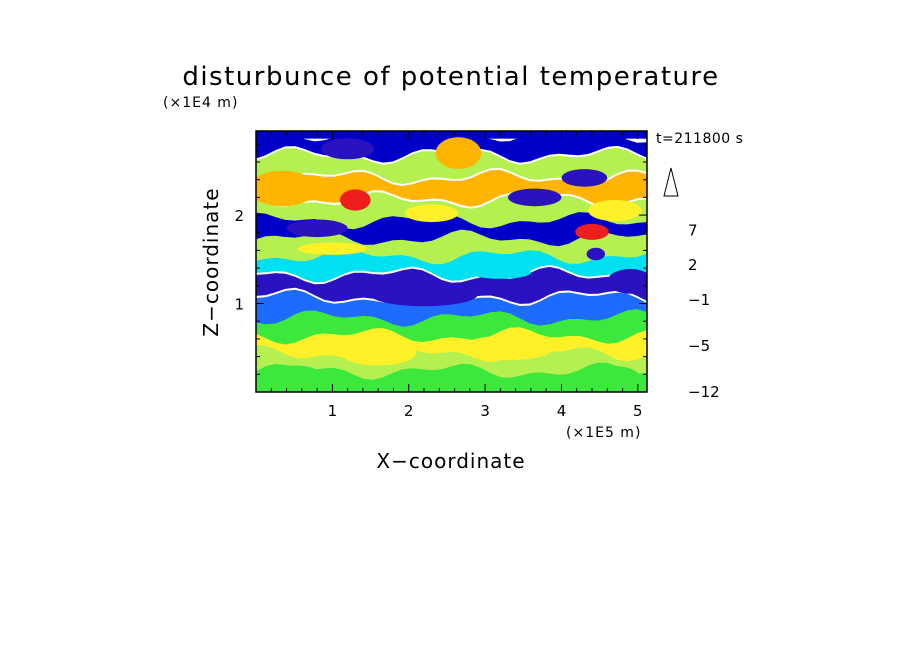  Describe the element at coordinates (485, 411) in the screenshot. I see `x-tick-label: 3` at that location.